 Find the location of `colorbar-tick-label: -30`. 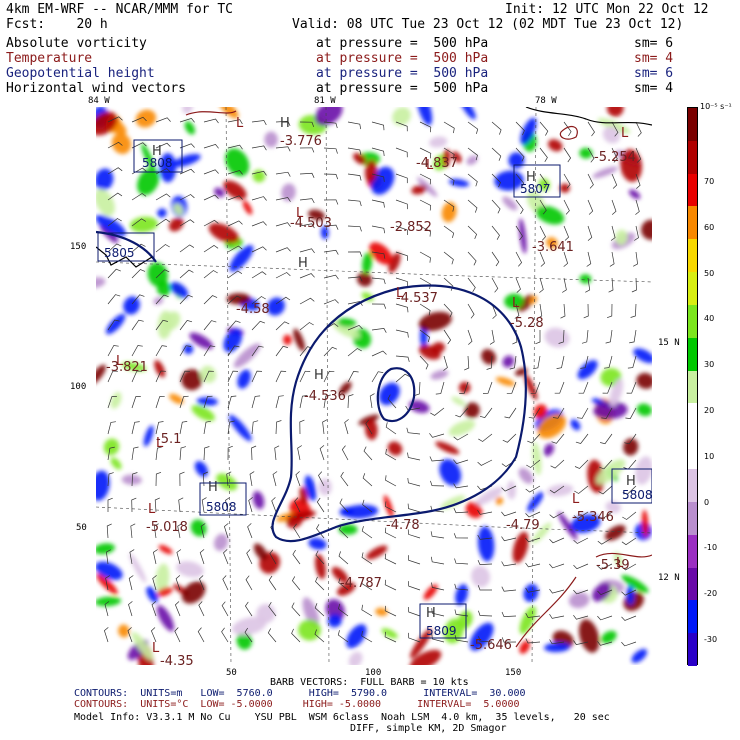

colorbar-tick-label: -30 is located at coordinates (711, 639).